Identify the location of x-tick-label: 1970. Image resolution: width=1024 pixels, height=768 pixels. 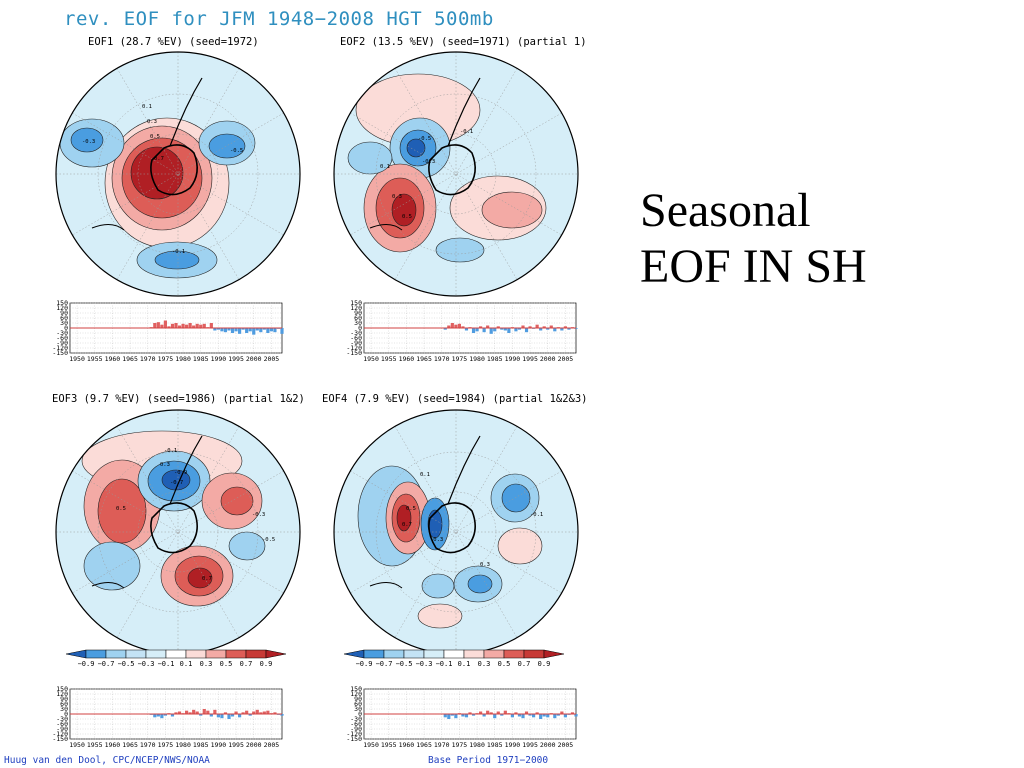
(148, 745).